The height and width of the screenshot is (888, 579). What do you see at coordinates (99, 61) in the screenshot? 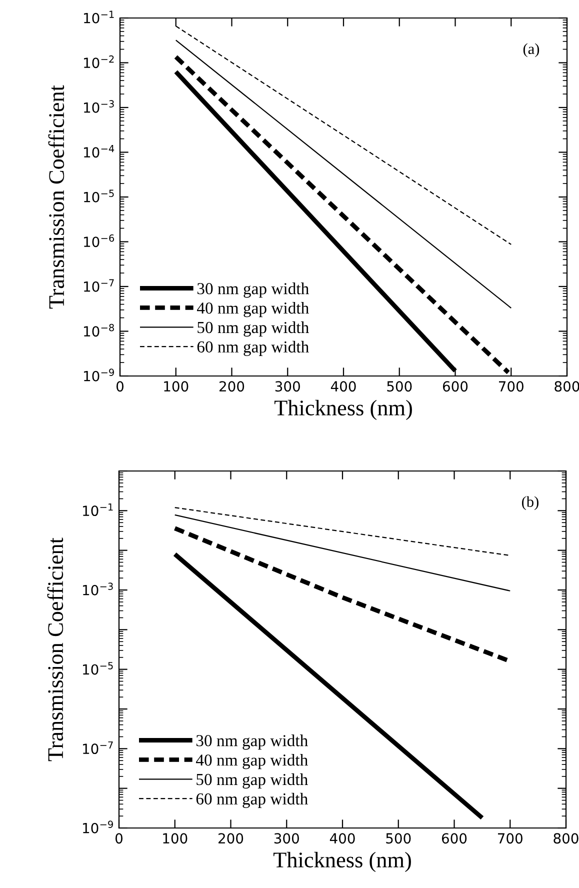
I see `y-tick-label: 10$^{−2}$` at bounding box center [99, 61].